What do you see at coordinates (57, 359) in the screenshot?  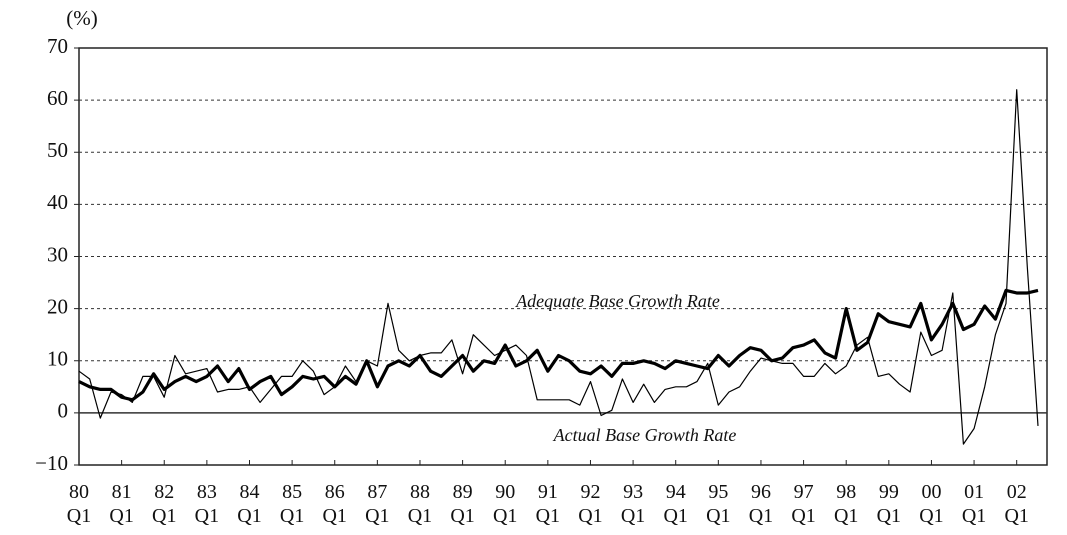 I see `y-tick-label: 10` at bounding box center [57, 359].